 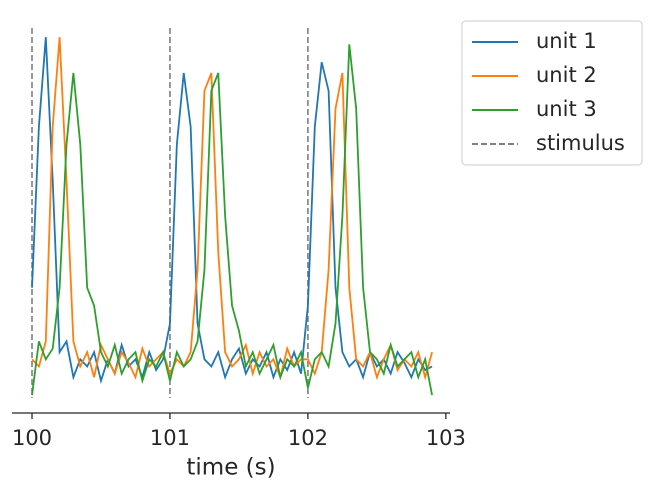 What do you see at coordinates (32, 438) in the screenshot?
I see `x-tick-label: 100` at bounding box center [32, 438].